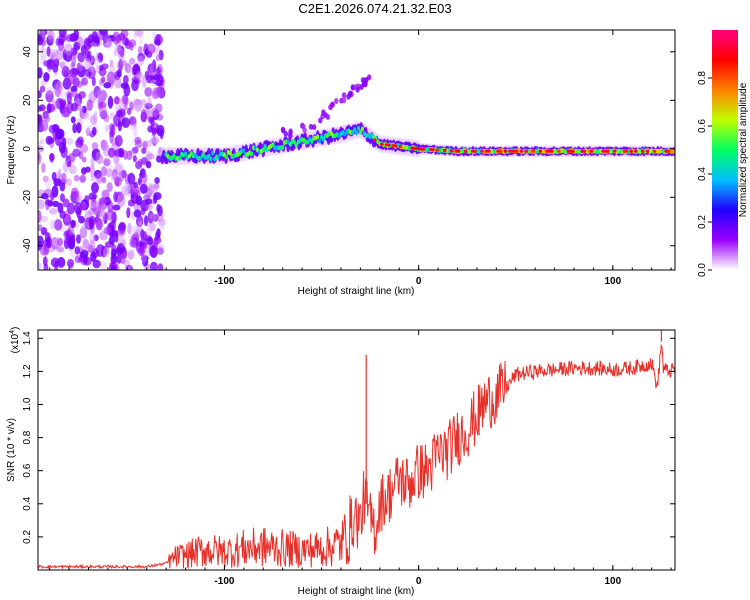 This screenshot has width=750, height=600. What do you see at coordinates (613, 281) in the screenshot?
I see `spectrogram-xtick-label: 100` at bounding box center [613, 281].